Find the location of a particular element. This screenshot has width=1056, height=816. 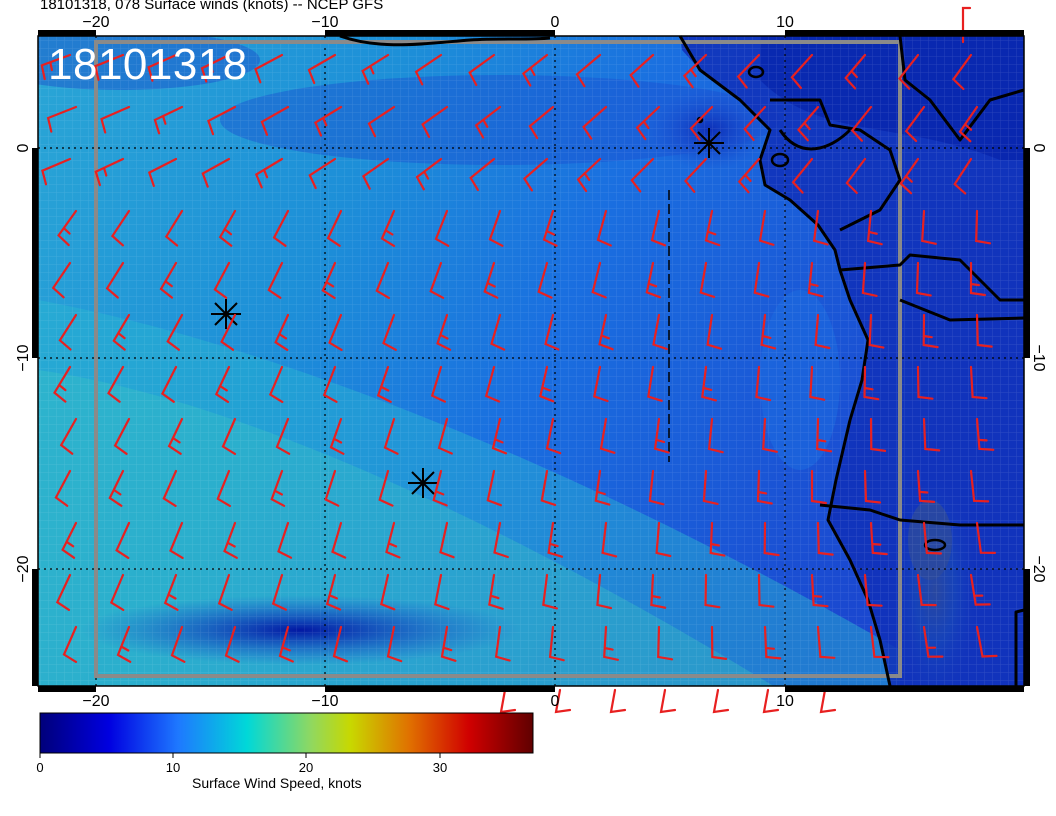

colorbar-tick: 30 is located at coordinates (440, 767).